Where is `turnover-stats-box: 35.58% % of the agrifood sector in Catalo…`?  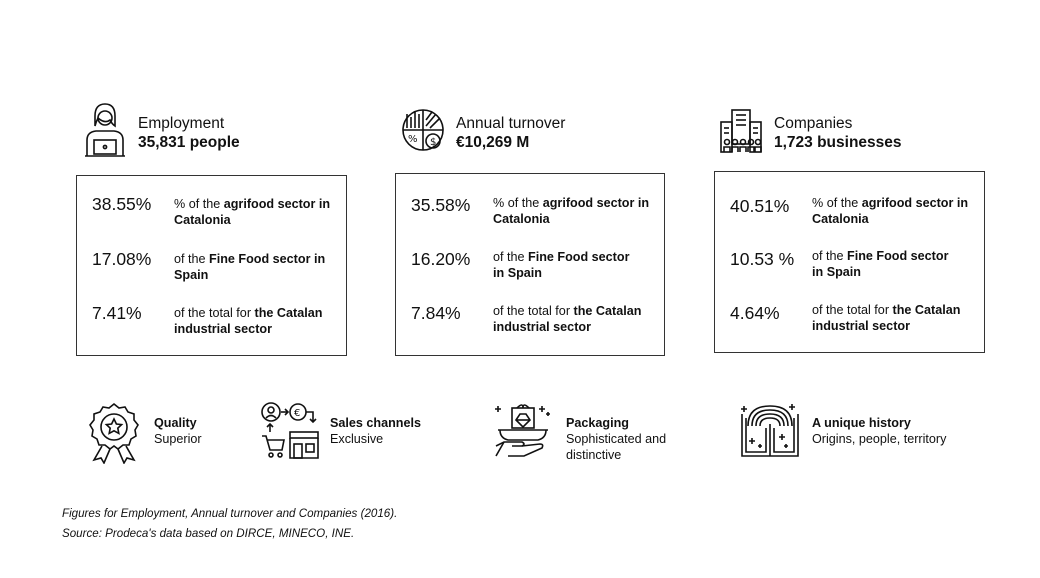 turnover-stats-box: 35.58% % of the agrifood sector in Catalo… is located at coordinates (530, 264).